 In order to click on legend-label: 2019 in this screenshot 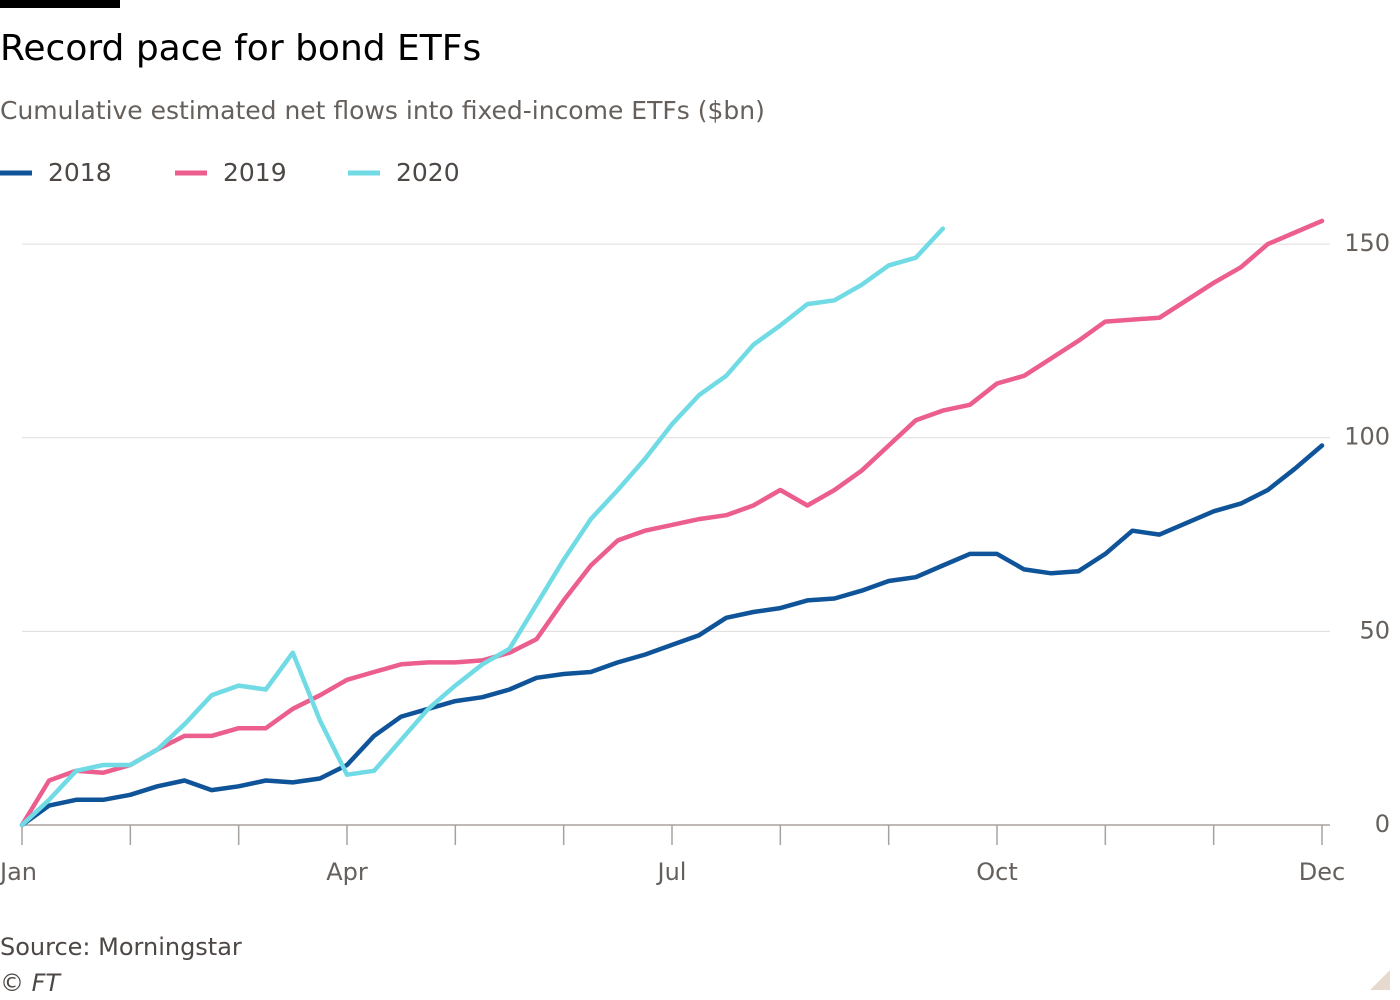, I will do `click(255, 172)`.